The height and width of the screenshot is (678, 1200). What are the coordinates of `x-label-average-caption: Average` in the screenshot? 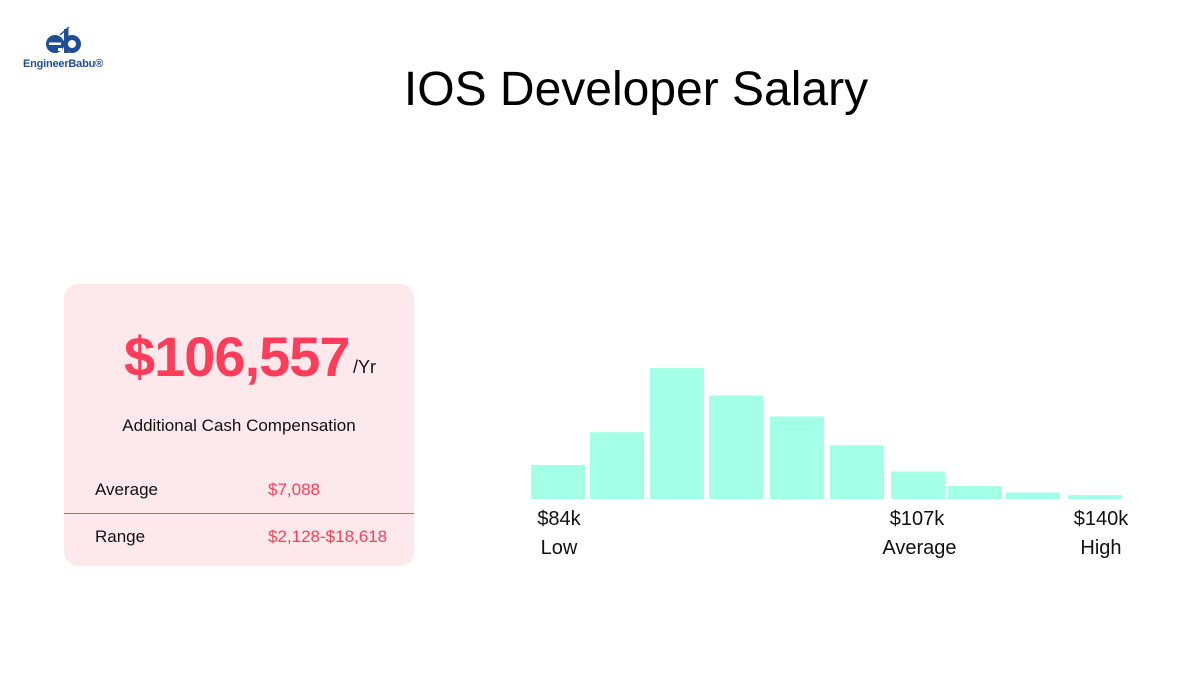 It's located at (919, 548).